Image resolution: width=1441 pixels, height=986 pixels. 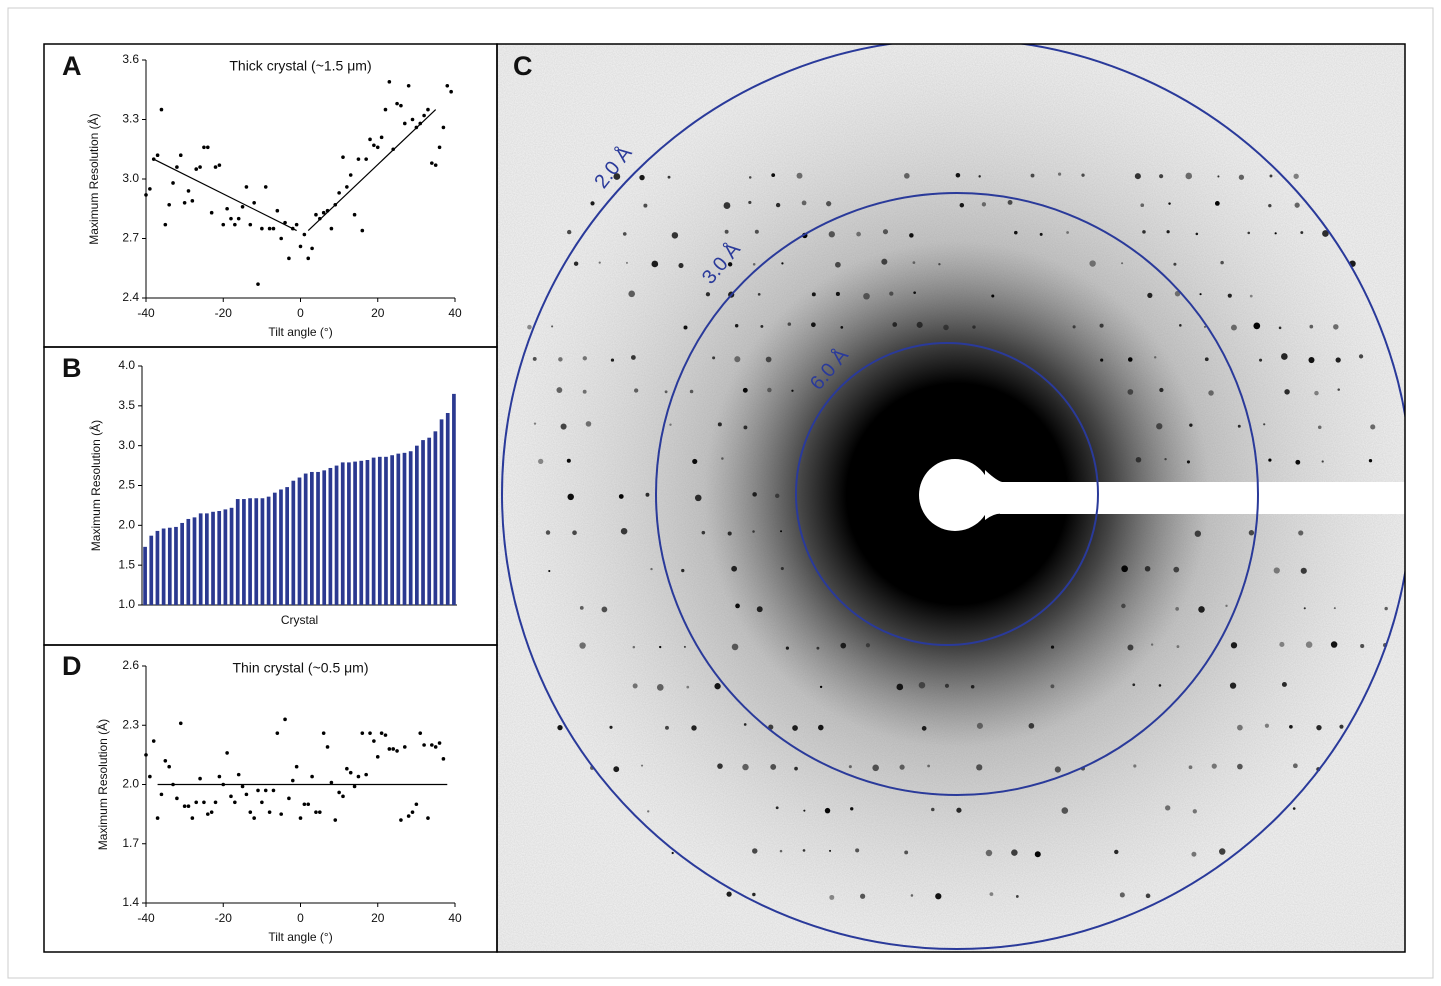 What do you see at coordinates (72, 666) in the screenshot?
I see `panel-letter: D` at bounding box center [72, 666].